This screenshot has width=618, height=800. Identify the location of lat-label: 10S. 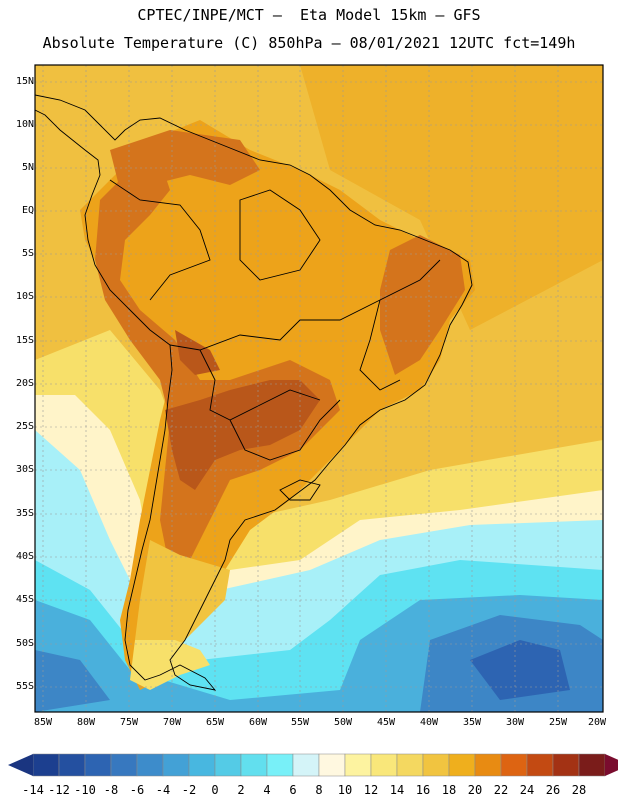
(24, 296).